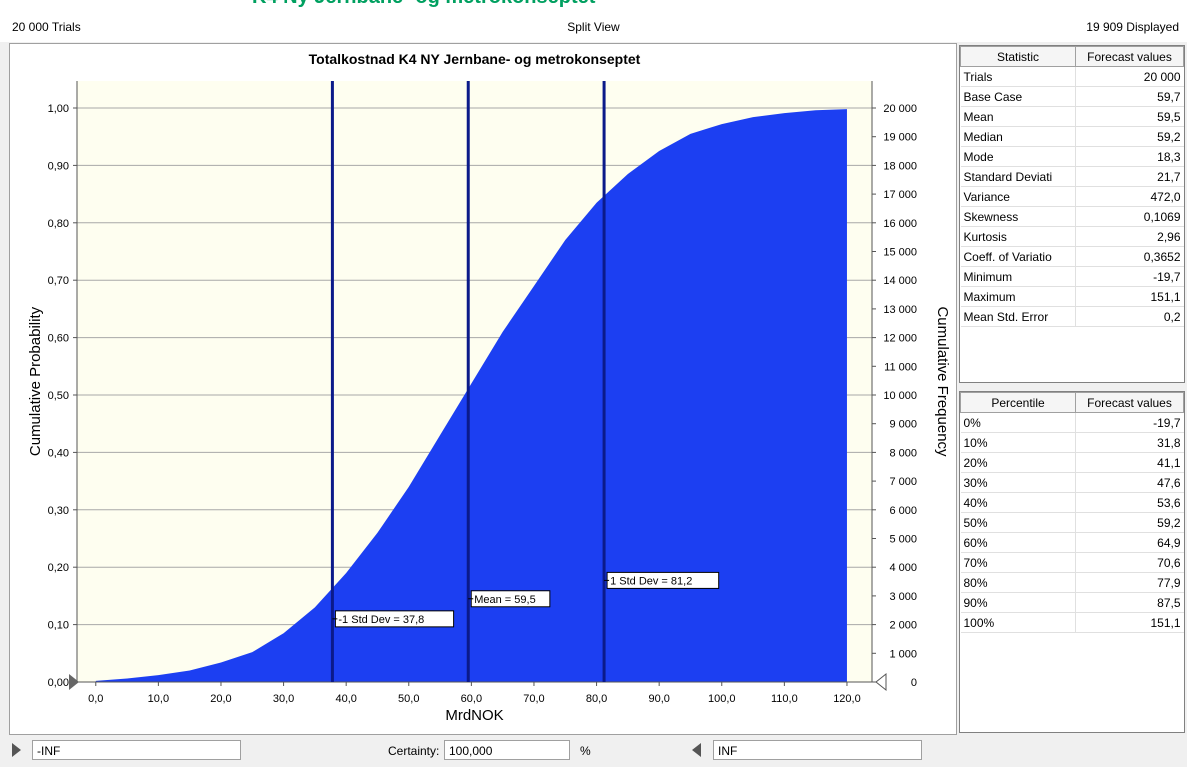  What do you see at coordinates (1129, 76) in the screenshot?
I see `statistic-value: 20 000` at bounding box center [1129, 76].